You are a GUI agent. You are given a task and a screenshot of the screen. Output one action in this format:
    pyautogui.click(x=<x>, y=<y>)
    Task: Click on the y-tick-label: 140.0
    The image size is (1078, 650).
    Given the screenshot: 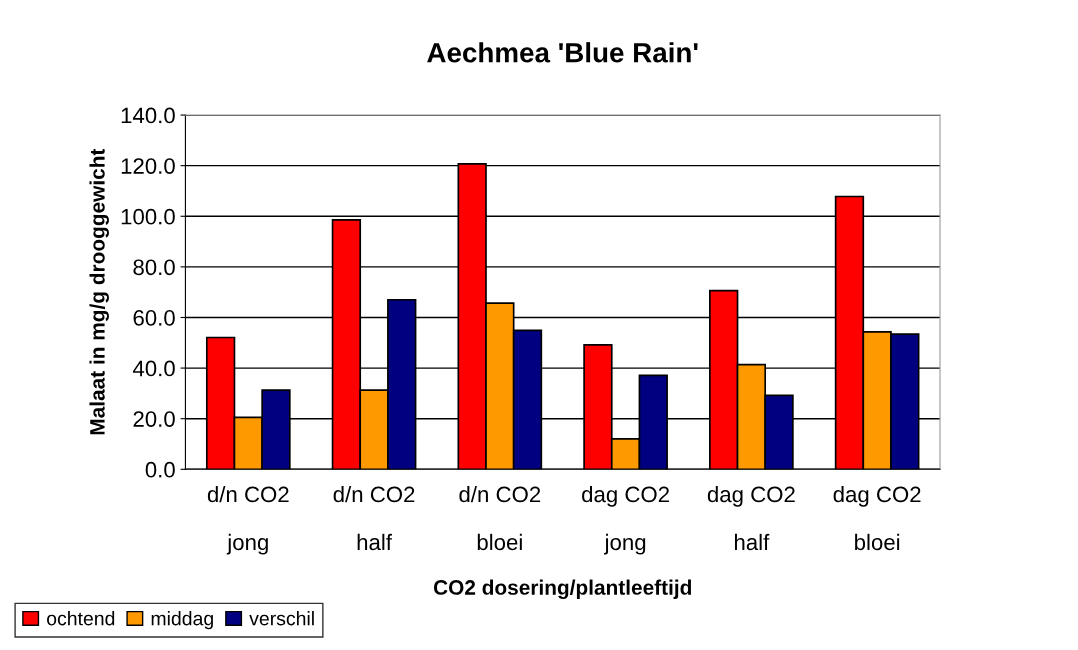 What is the action you would take?
    pyautogui.click(x=148, y=115)
    